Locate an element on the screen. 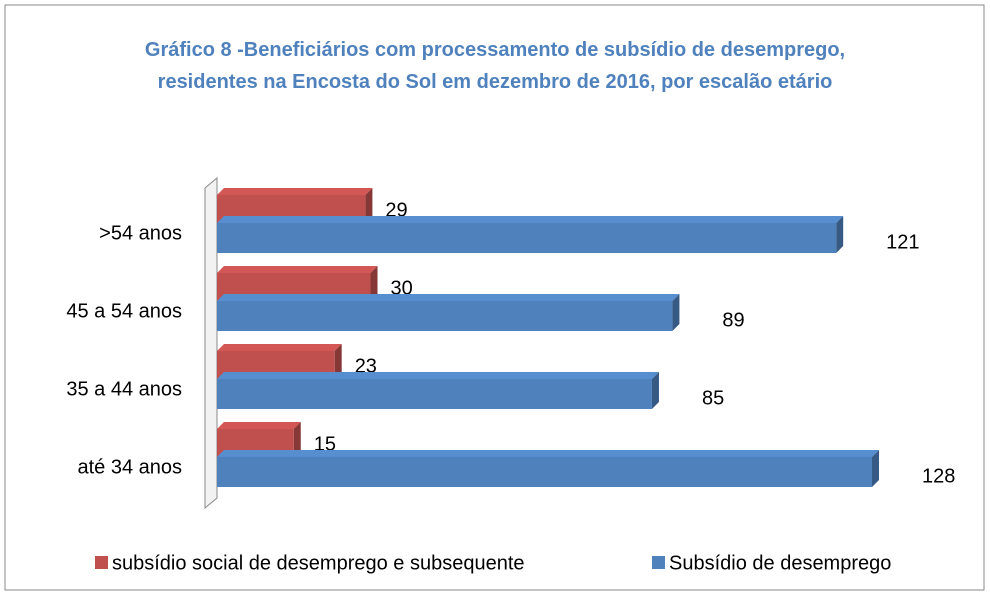 This screenshot has height=596, width=990. data-label: 15 is located at coordinates (325, 444).